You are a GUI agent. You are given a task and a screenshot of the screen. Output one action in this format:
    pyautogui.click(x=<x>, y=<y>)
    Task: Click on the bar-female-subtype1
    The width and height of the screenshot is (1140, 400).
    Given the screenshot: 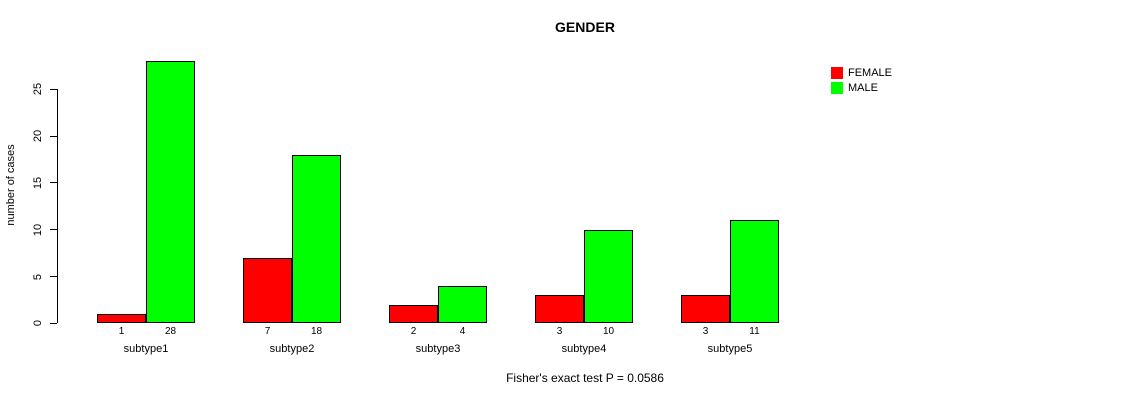 What is the action you would take?
    pyautogui.click(x=121, y=318)
    